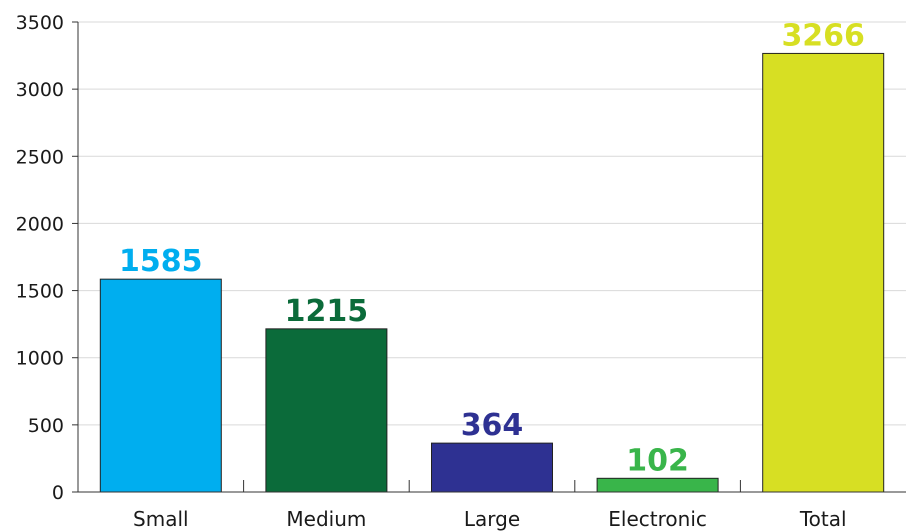  Describe the element at coordinates (326, 410) in the screenshot. I see `bar-medium` at that location.